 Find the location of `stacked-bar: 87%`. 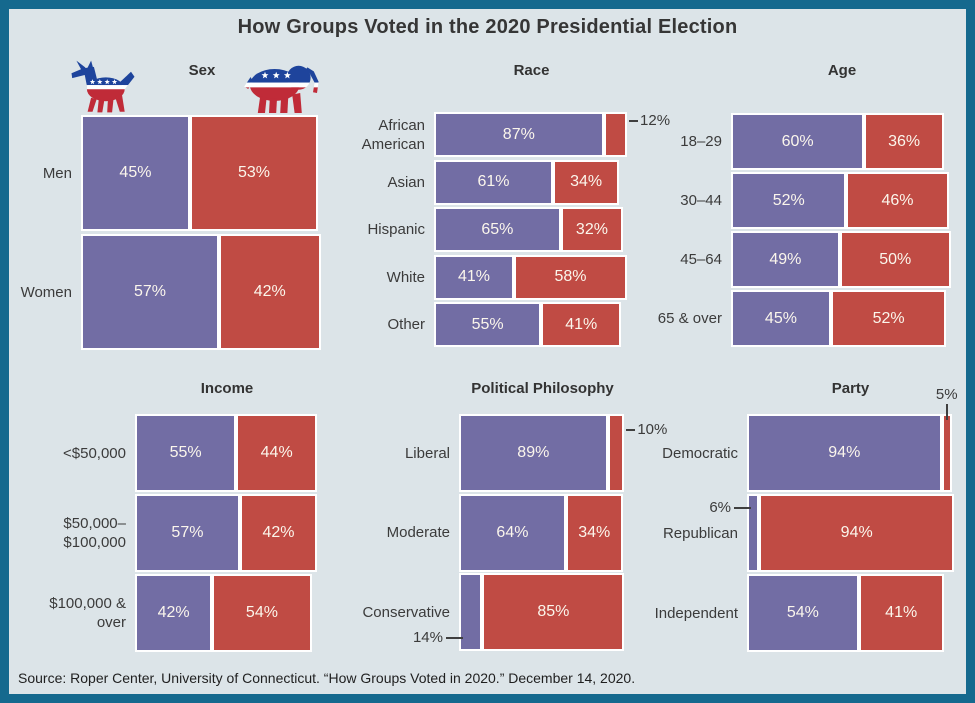

stacked-bar: 87% is located at coordinates (531, 134).